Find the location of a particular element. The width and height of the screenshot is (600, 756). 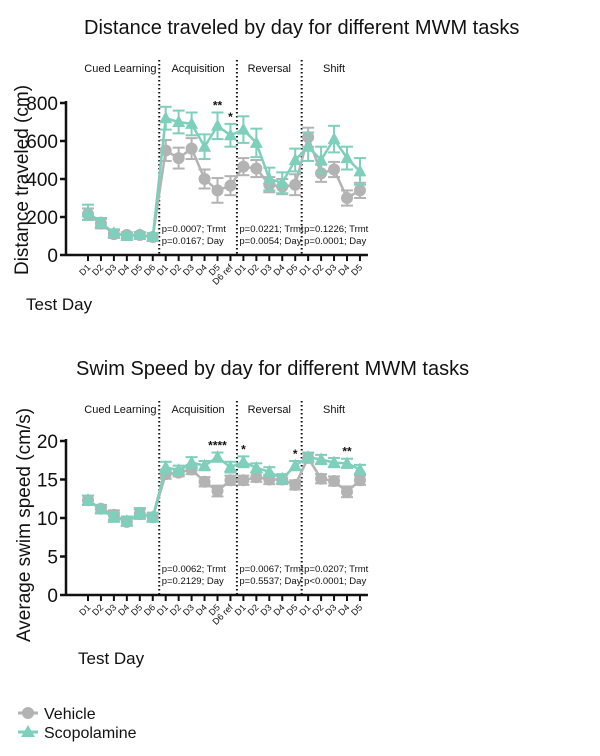

legend-label: Scopolamine is located at coordinates (90, 733).